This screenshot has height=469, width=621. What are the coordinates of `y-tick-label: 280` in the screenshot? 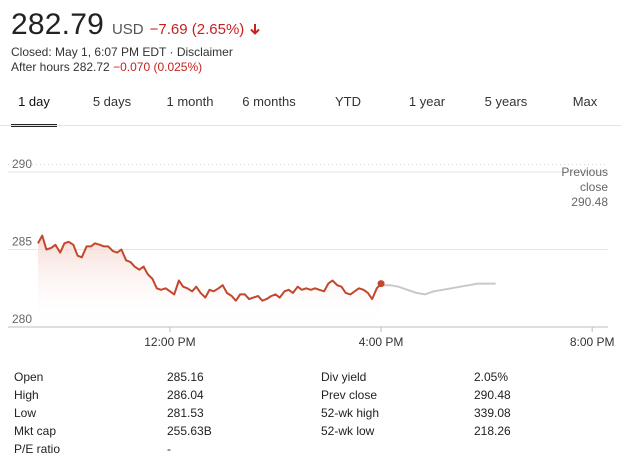 It's located at (22, 319).